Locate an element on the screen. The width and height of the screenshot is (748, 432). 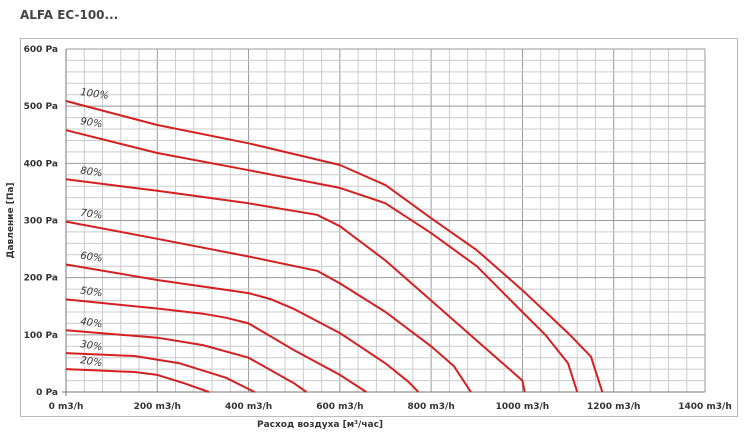
curve-label: 30% is located at coordinates (92, 346).